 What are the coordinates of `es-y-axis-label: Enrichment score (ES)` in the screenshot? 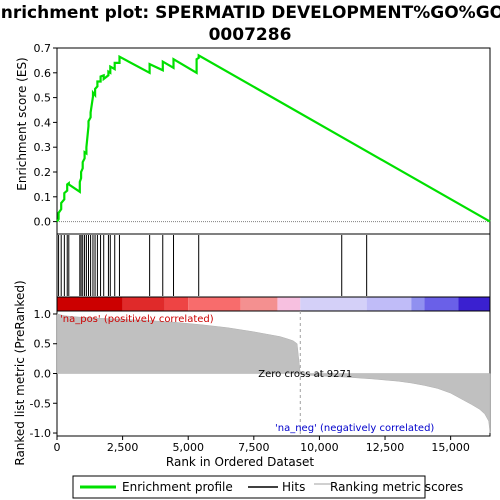 It's located at (22, 123).